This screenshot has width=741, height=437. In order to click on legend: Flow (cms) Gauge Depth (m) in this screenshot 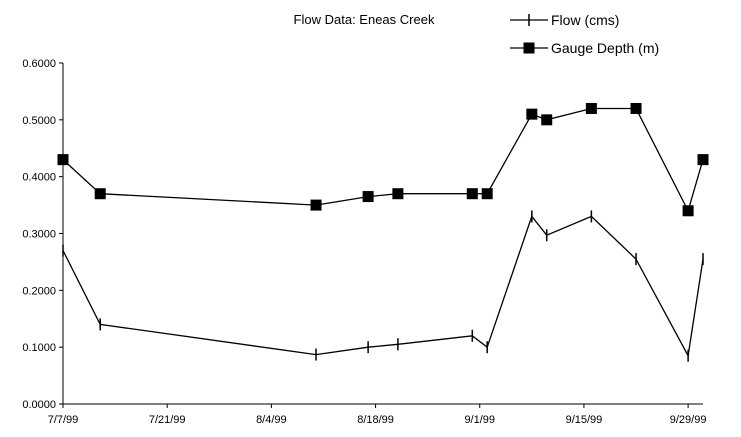, I will do `click(584, 34)`.